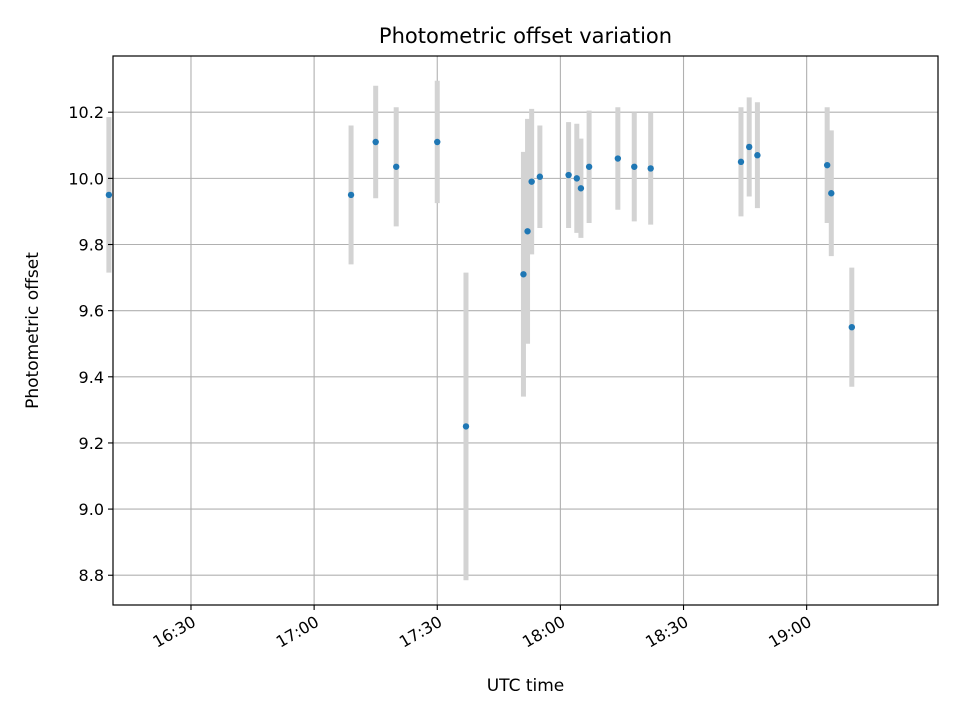 The height and width of the screenshot is (720, 960). I want to click on y-tick-label: 9.8, so click(91, 245).